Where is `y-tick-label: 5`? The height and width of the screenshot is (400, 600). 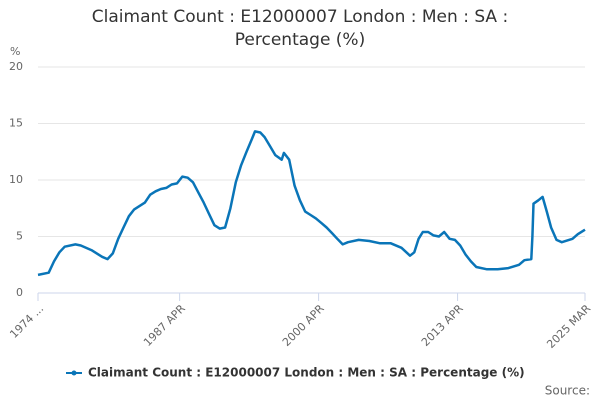
y-tick-label: 5 is located at coordinates (19, 236).